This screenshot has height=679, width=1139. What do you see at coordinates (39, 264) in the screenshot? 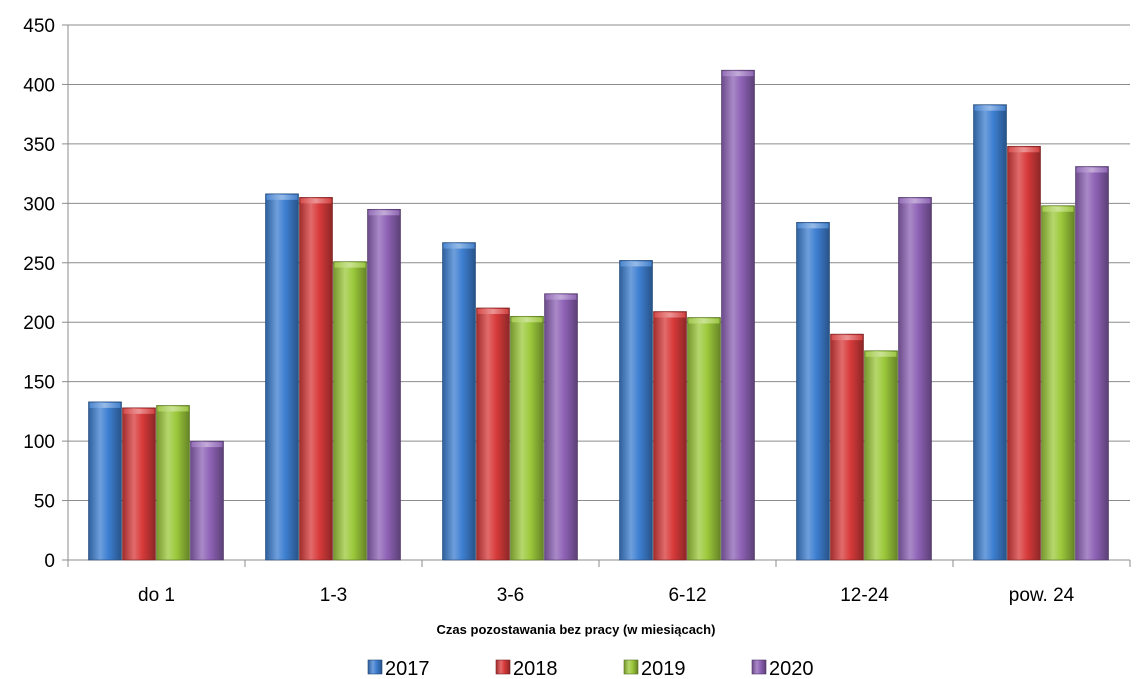
I see `y-tick-label: 250` at bounding box center [39, 264].